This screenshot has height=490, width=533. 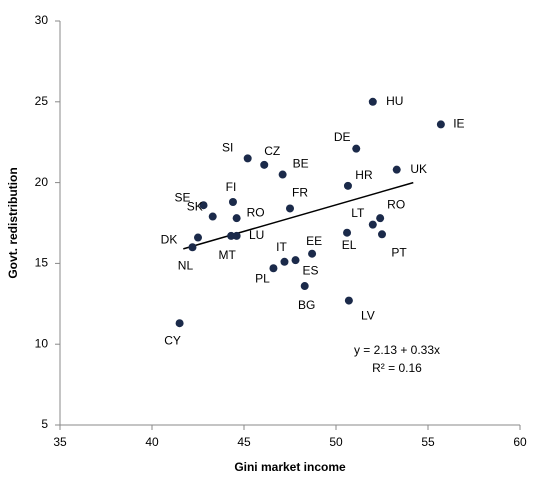 I want to click on point-label: BG, so click(x=306, y=305).